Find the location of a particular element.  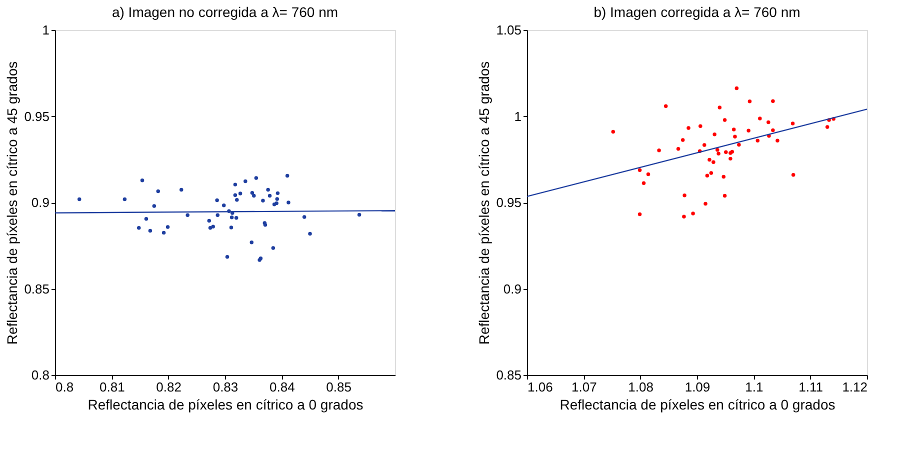

x-tick-label: 0.84 is located at coordinates (282, 387).